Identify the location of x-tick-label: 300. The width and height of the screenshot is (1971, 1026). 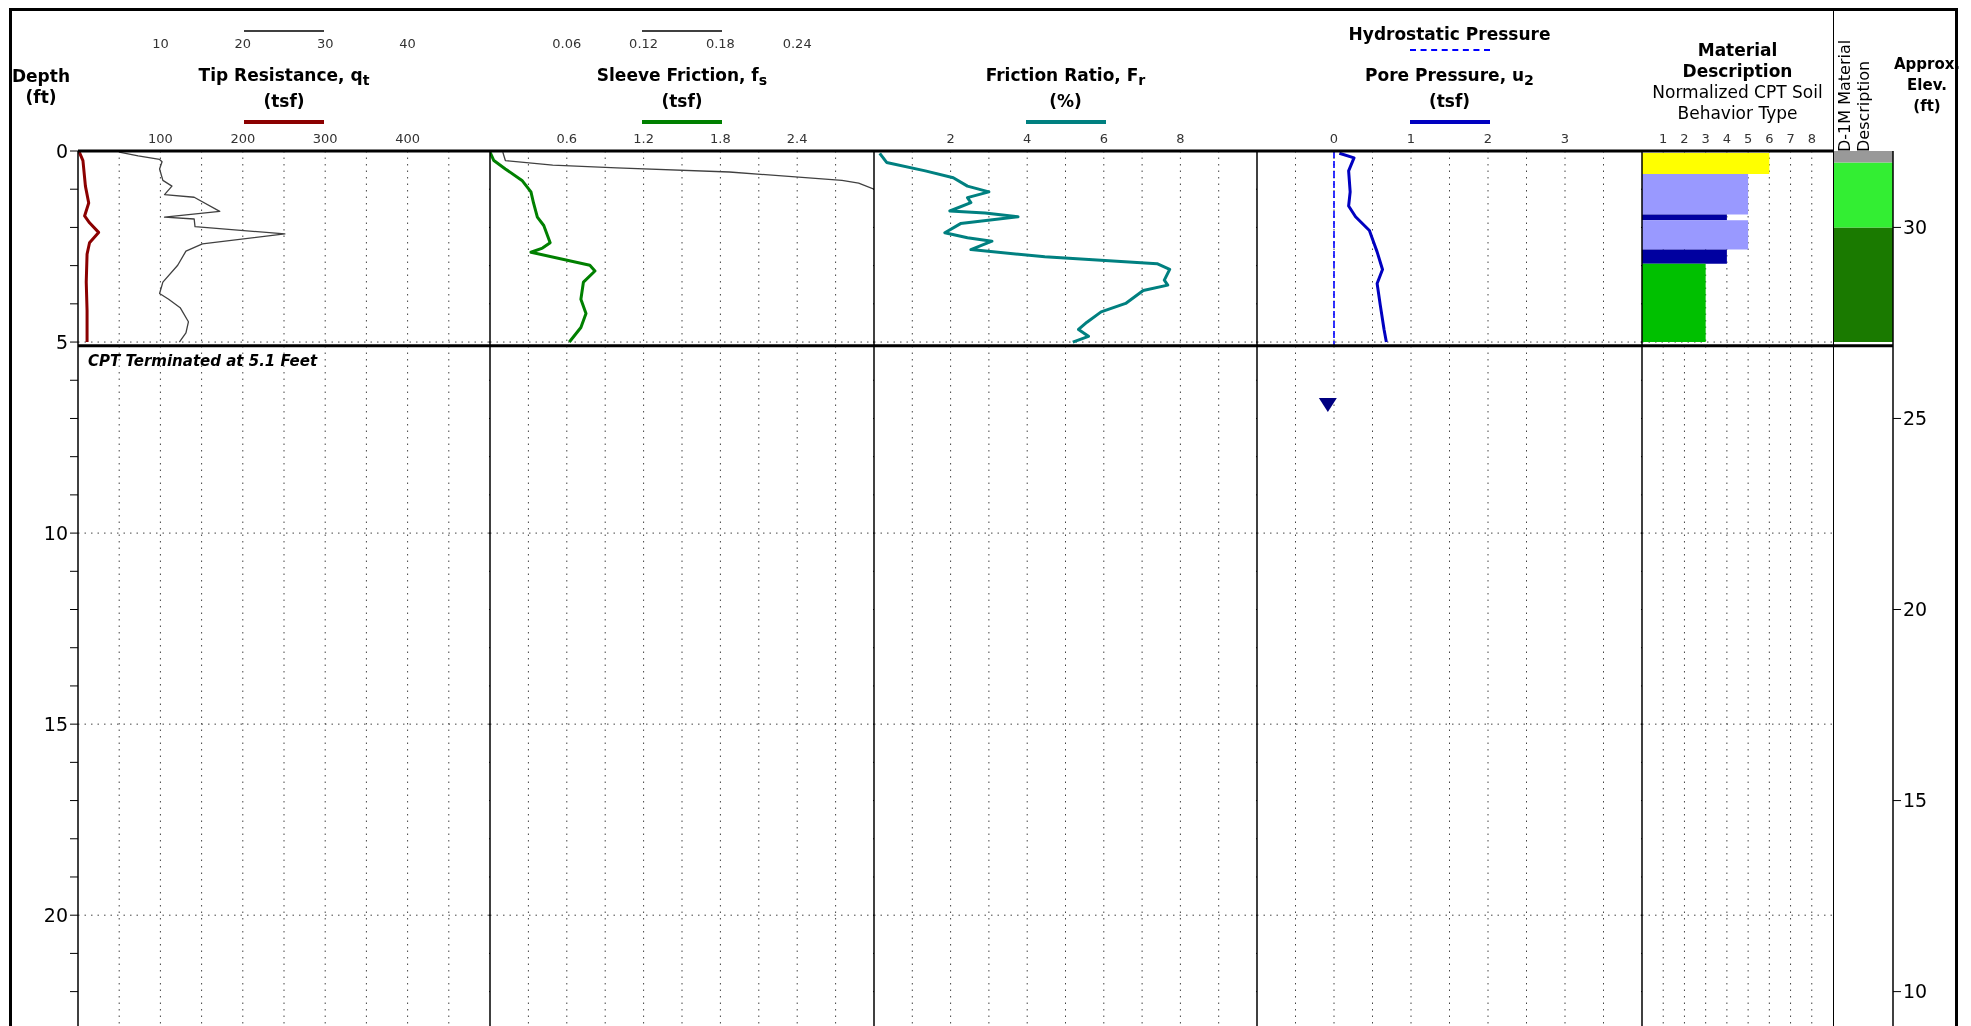
(325, 138).